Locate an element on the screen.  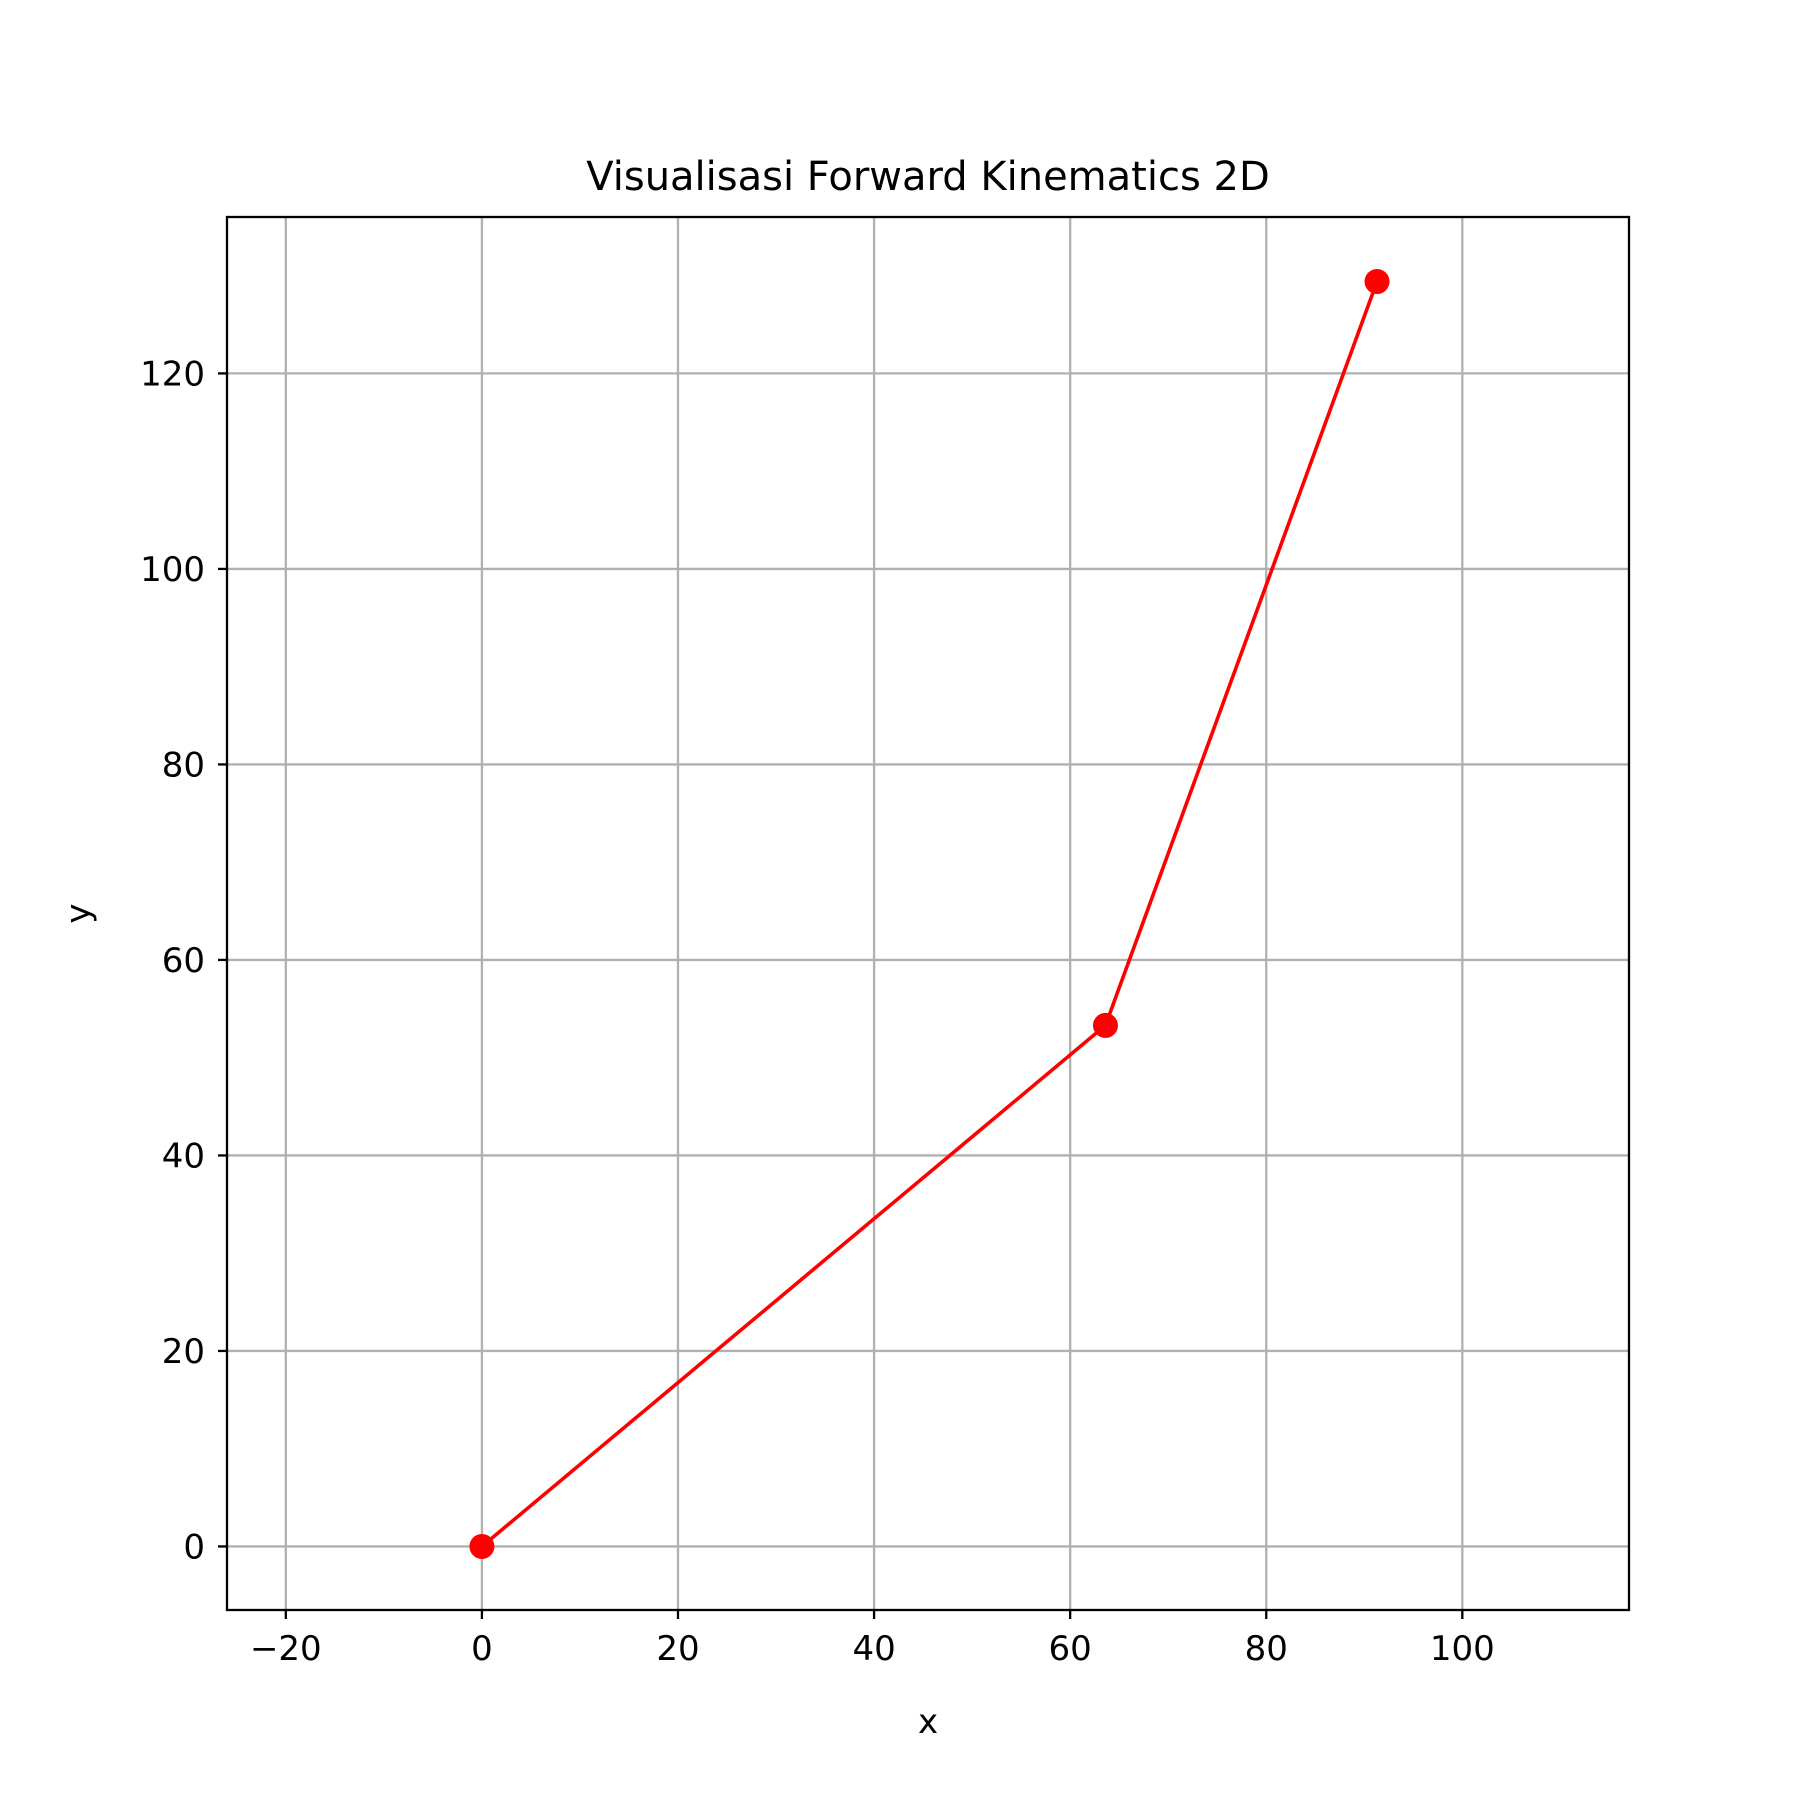
y-axis-label: y is located at coordinates (79, 913).